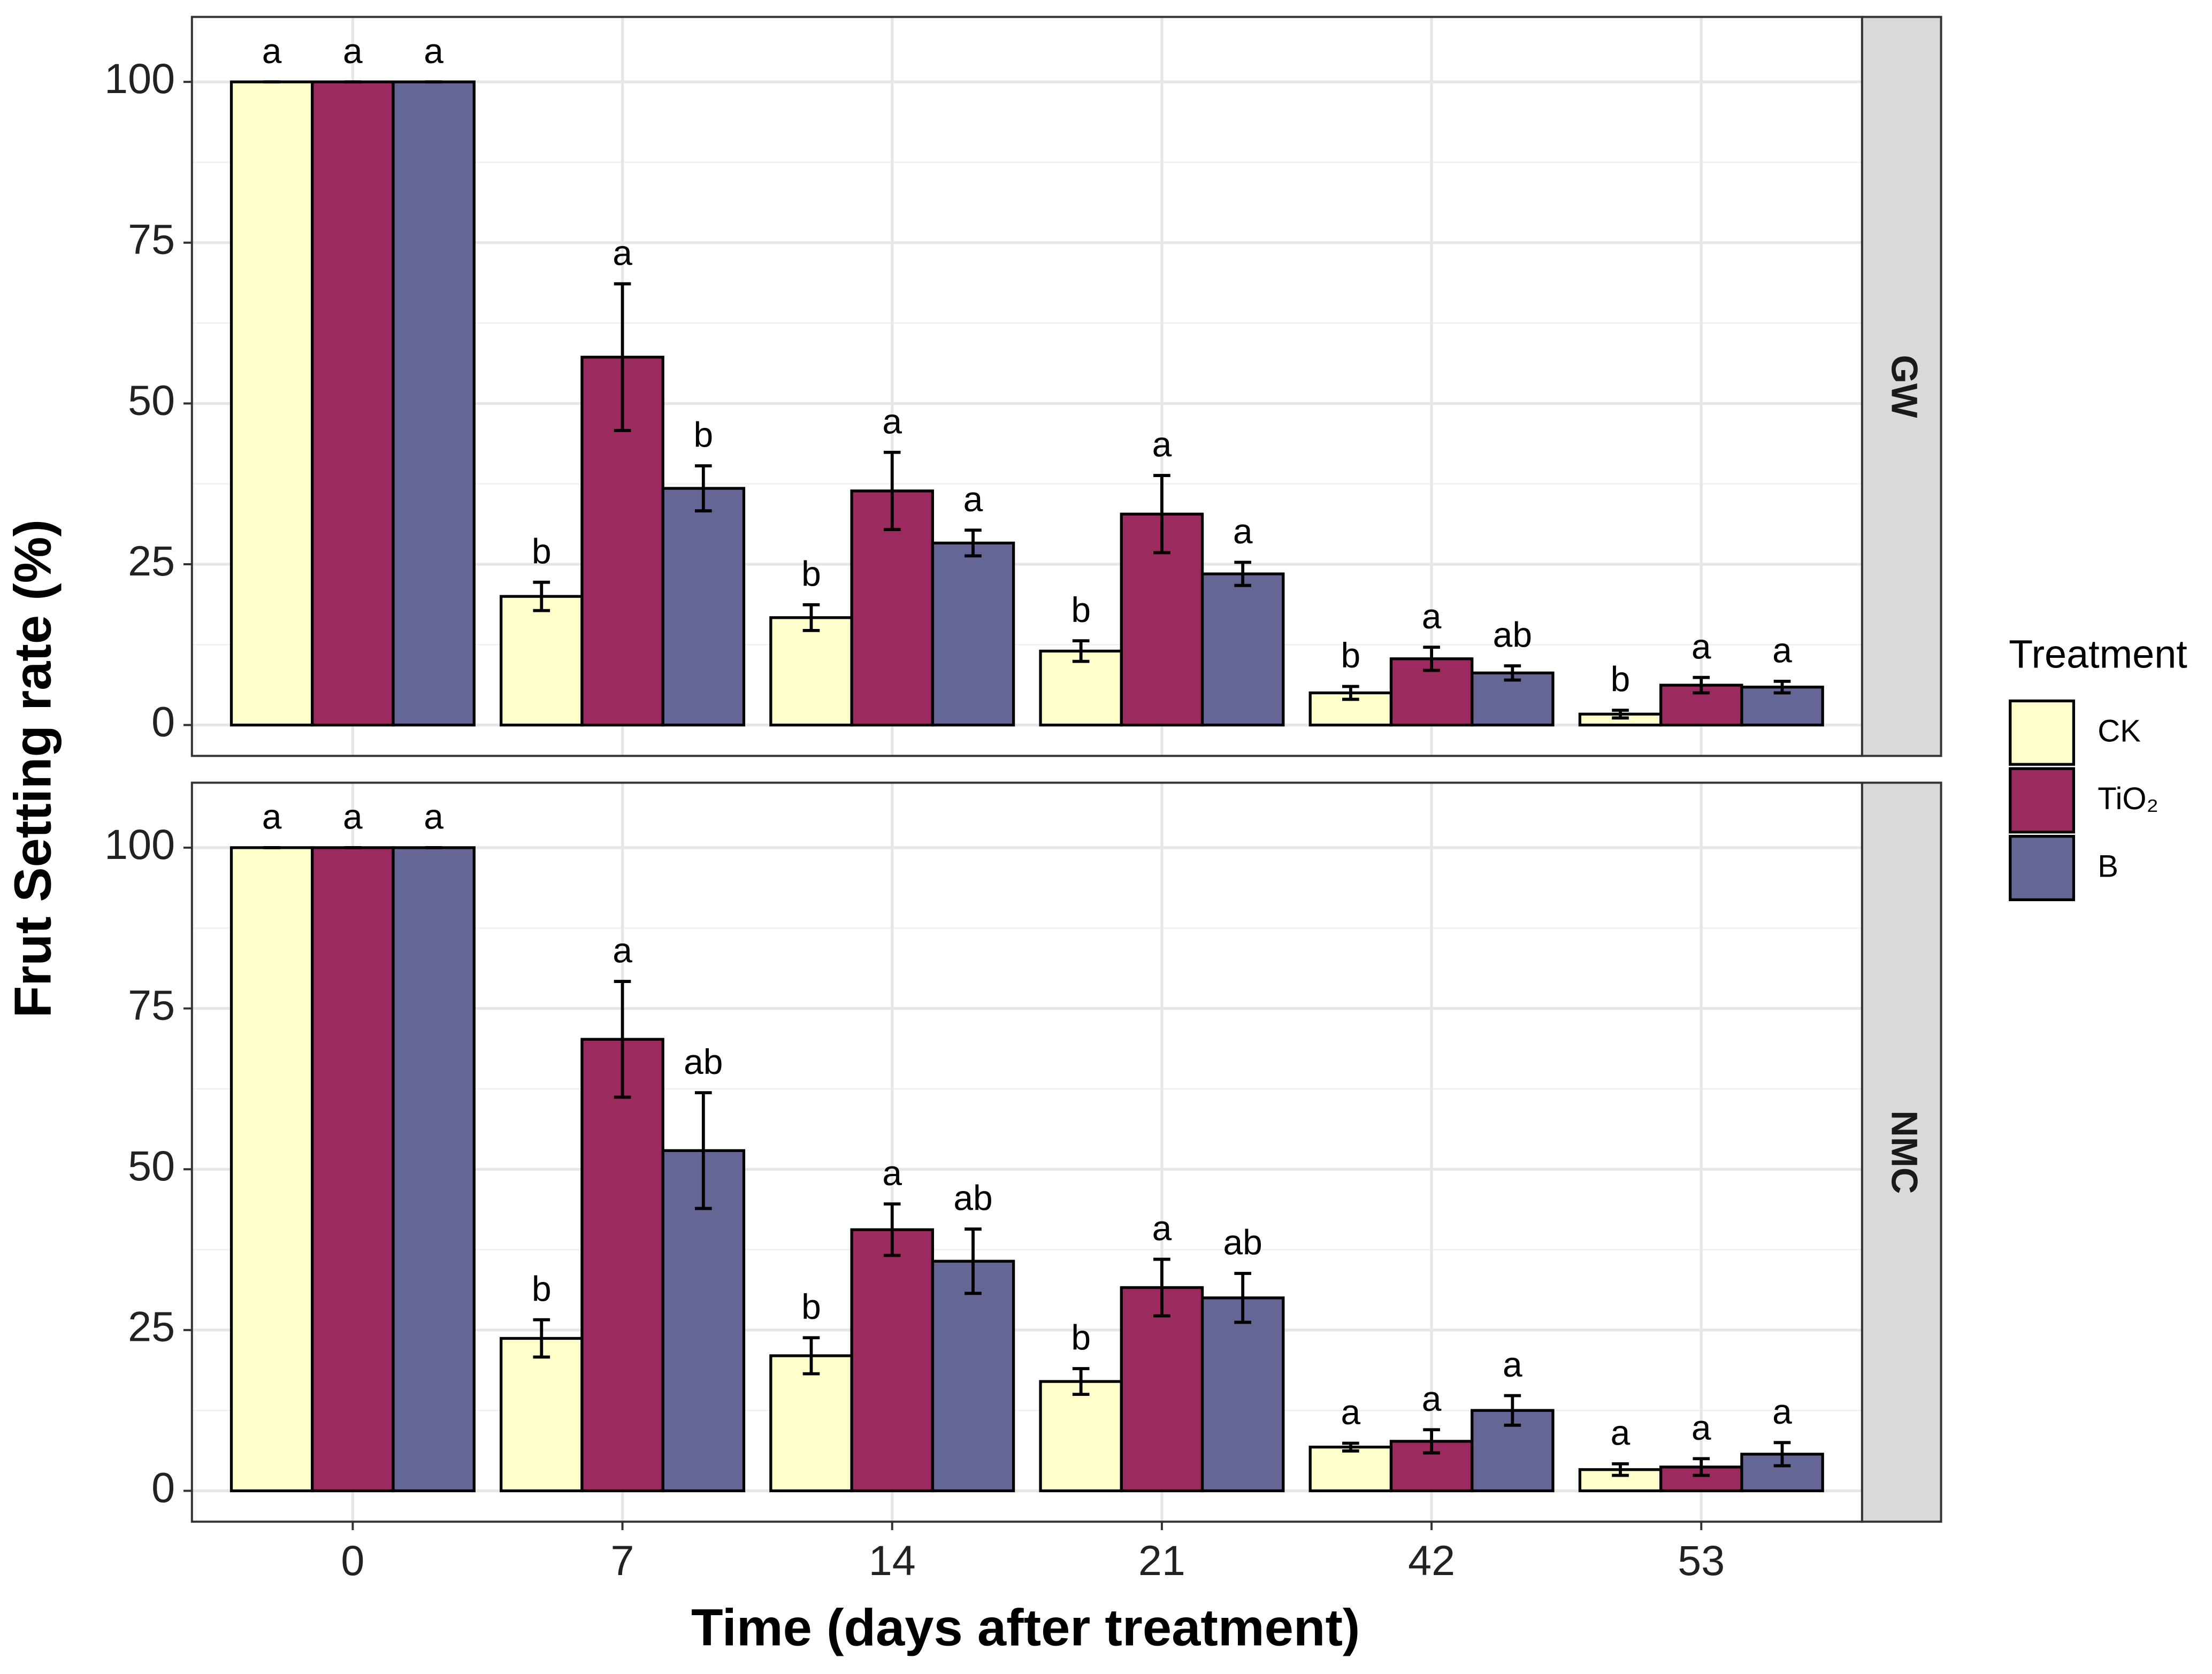 This screenshot has height=1674, width=2212. I want to click on x-tick-label: 7, so click(623, 1561).